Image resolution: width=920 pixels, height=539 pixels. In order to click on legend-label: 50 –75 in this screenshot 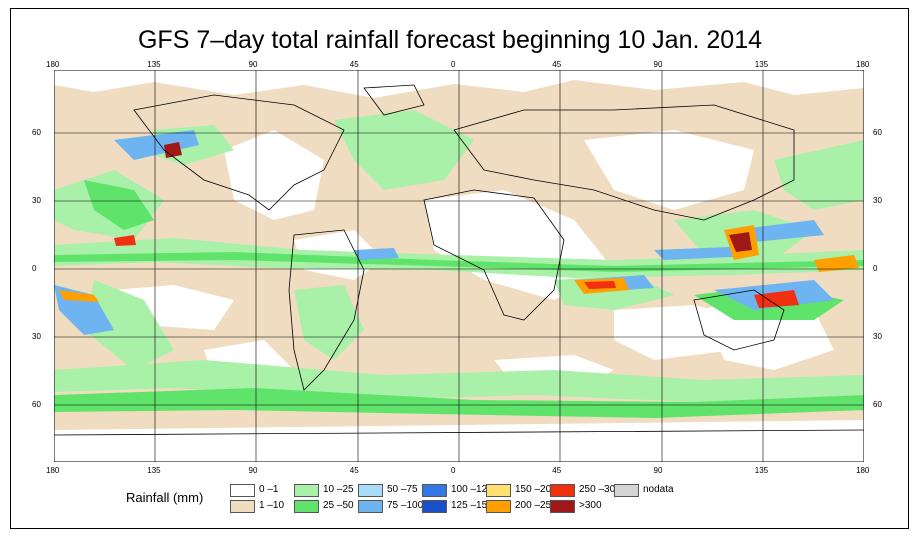, I will do `click(402, 489)`.